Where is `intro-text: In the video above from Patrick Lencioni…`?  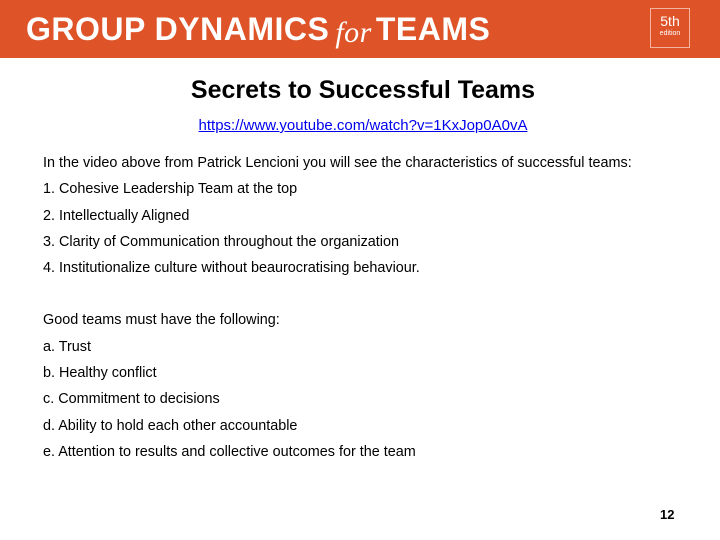
intro-text: In the video above from Patrick Lencioni… is located at coordinates (337, 163).